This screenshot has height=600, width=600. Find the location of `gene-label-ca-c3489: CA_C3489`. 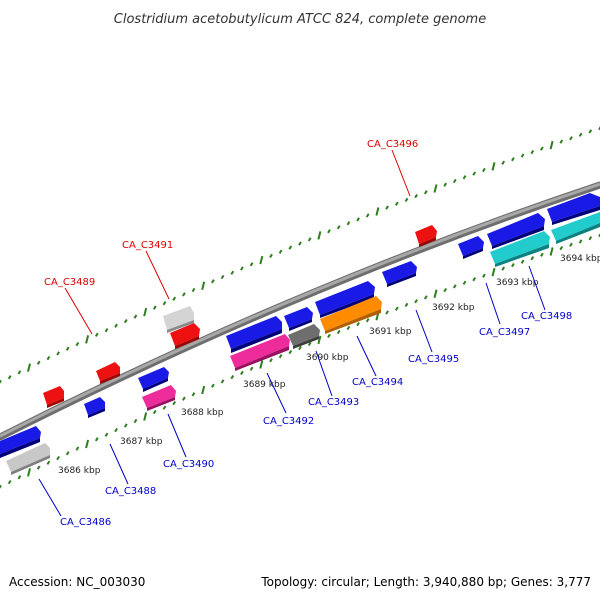

gene-label-ca-c3489: CA_C3489 is located at coordinates (69, 282).